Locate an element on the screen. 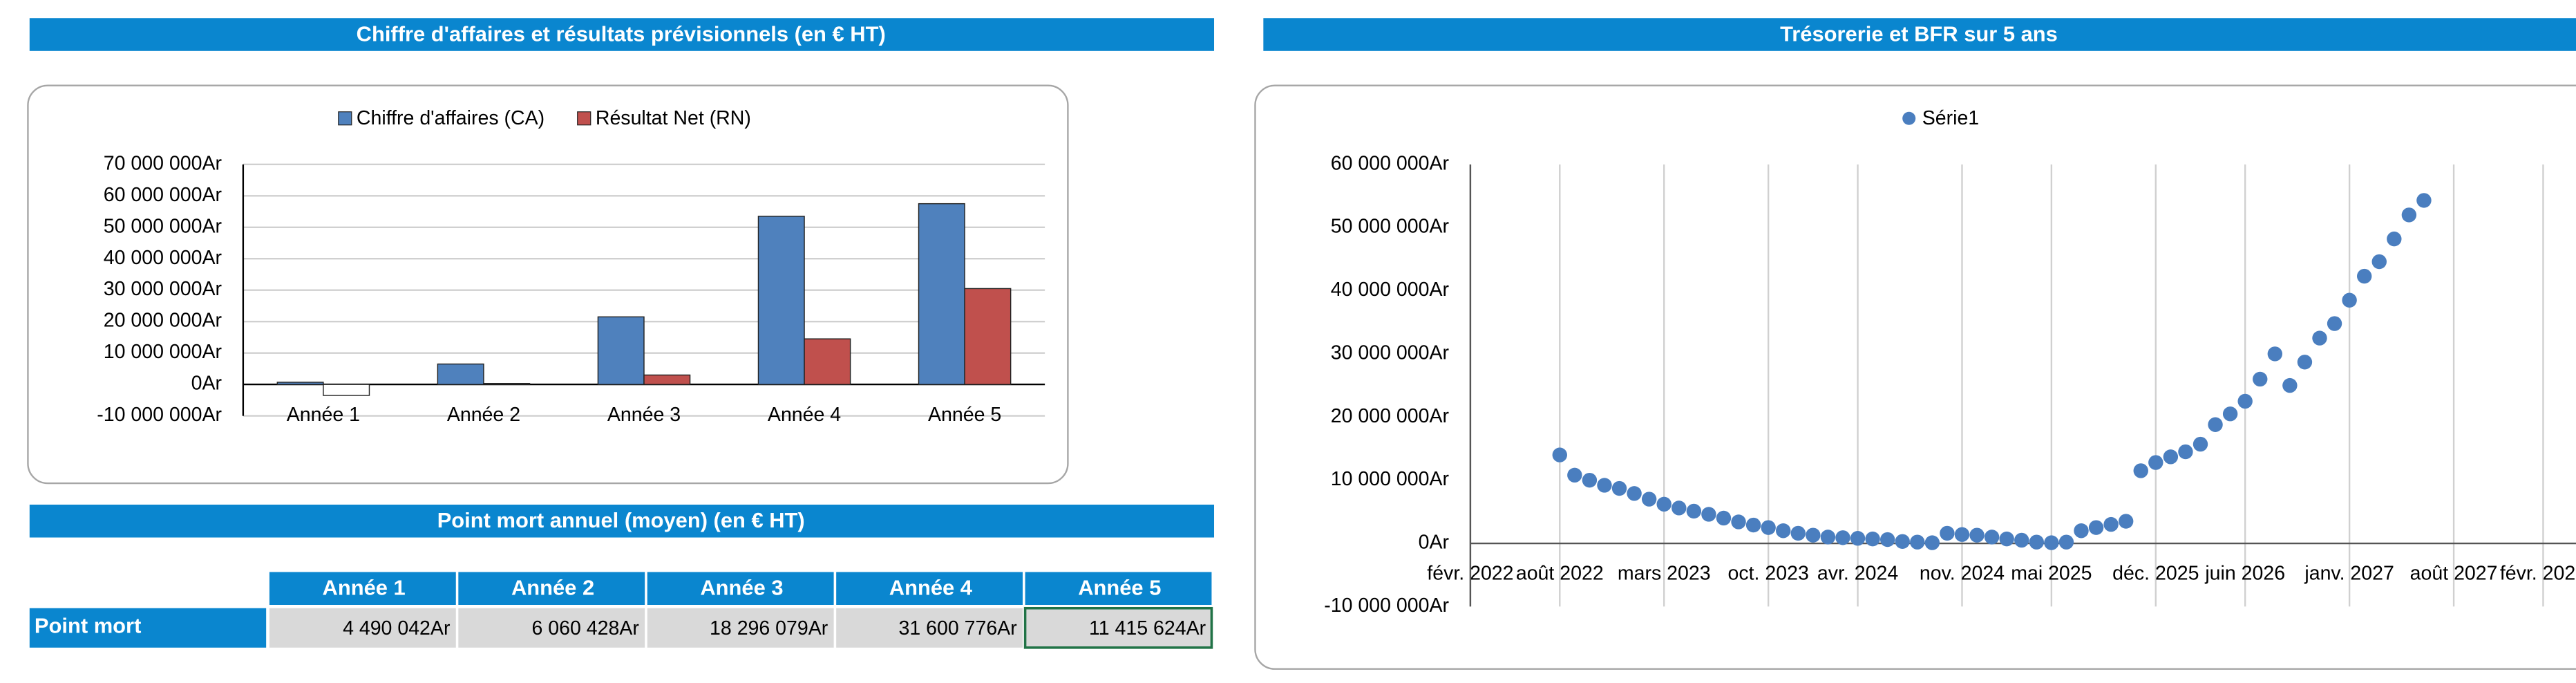  x-tick-label: nov. 2024 is located at coordinates (1962, 574).